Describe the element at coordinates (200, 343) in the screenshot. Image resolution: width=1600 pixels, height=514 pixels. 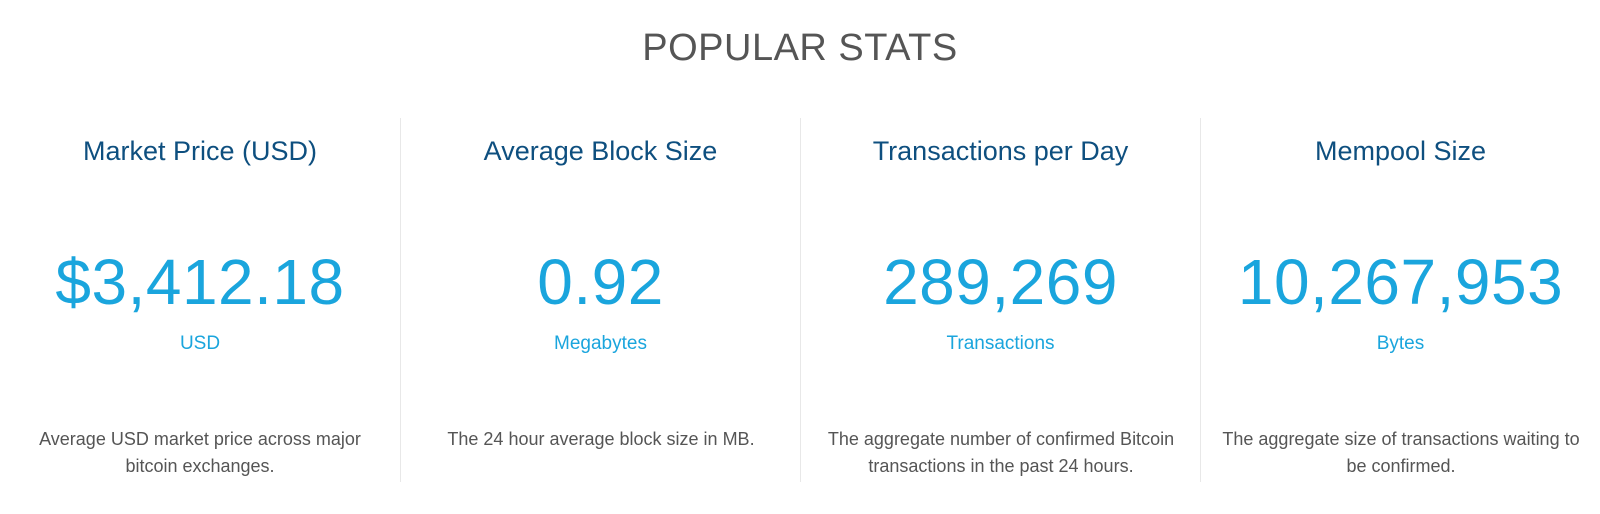
I see `stat-unit: USD` at that location.